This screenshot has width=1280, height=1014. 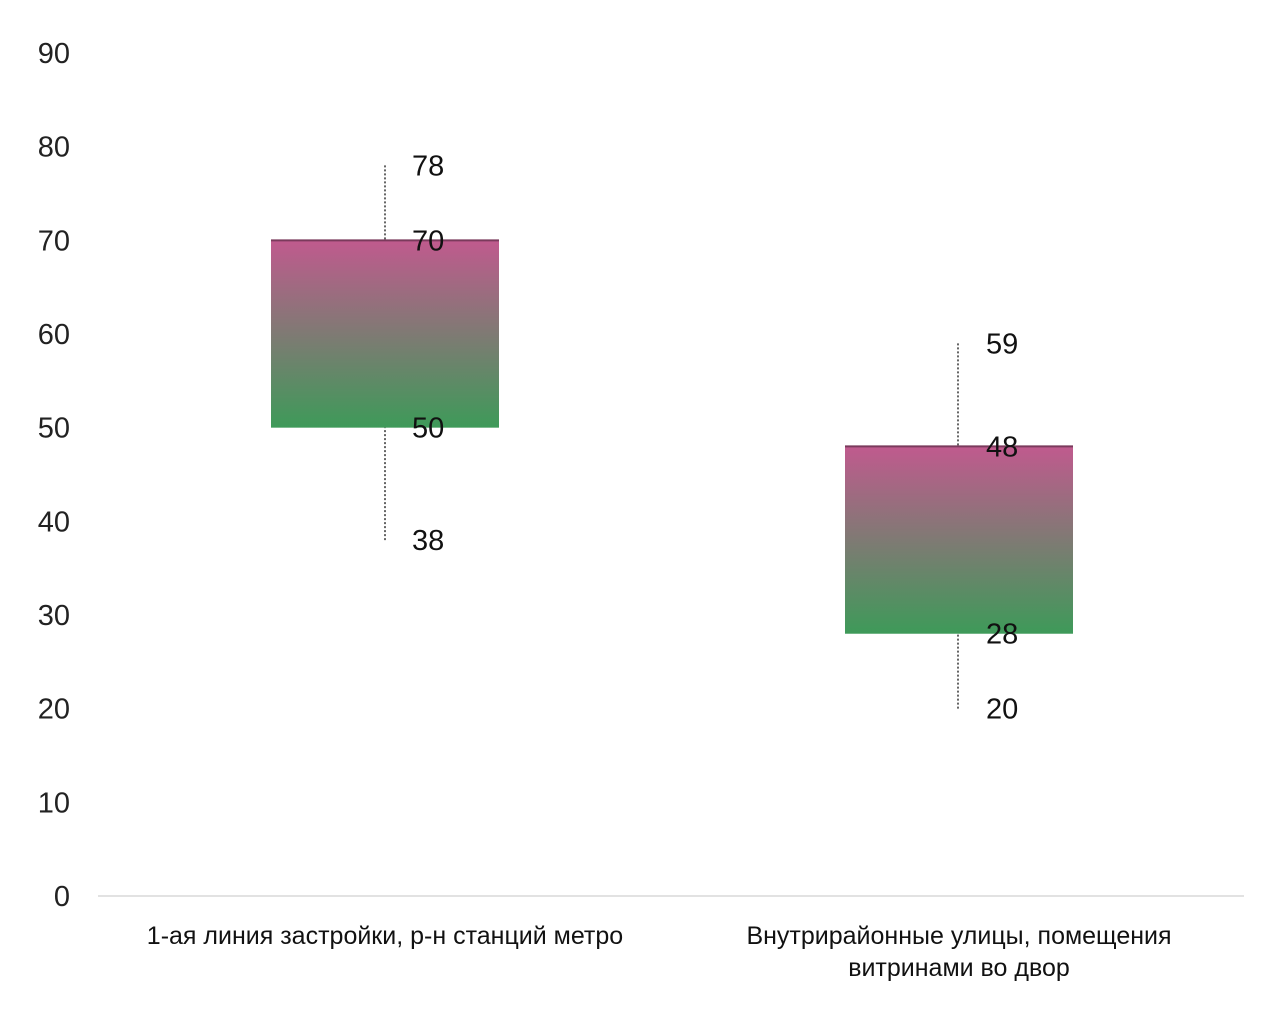 I want to click on q3-label: 48, so click(x=1002, y=447).